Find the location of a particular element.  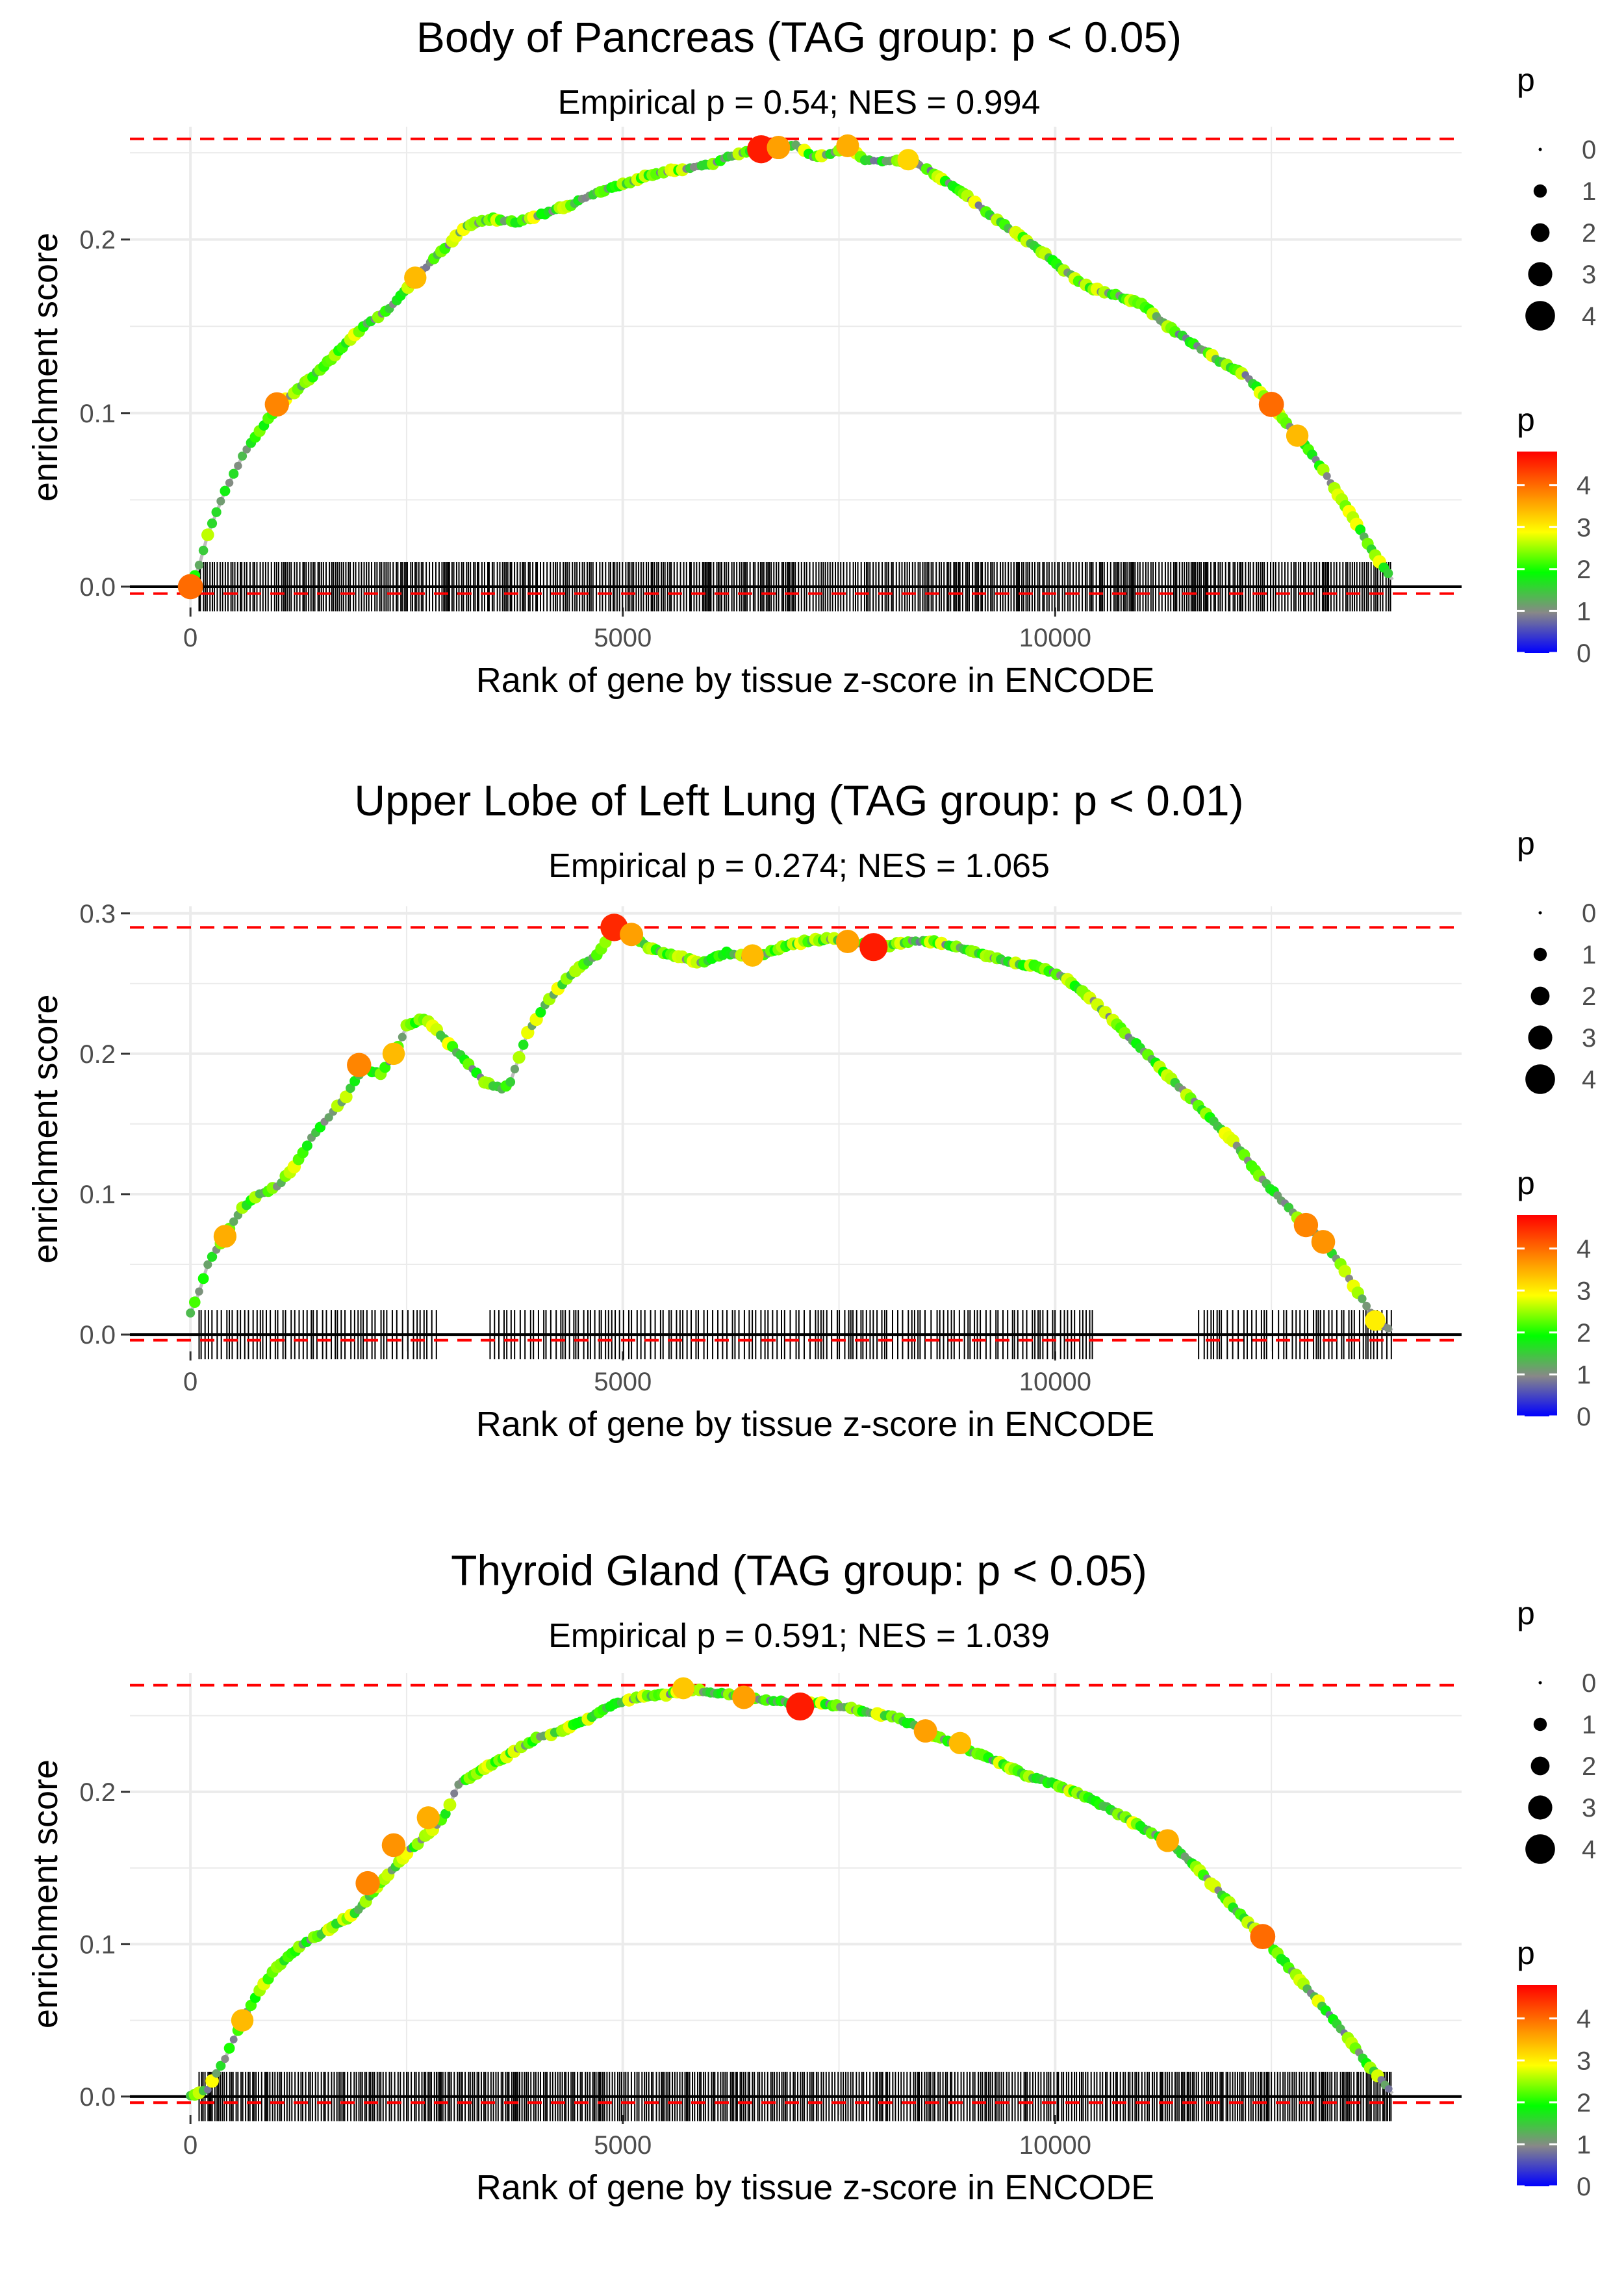

size-legend-label: 3 is located at coordinates (1589, 1808).